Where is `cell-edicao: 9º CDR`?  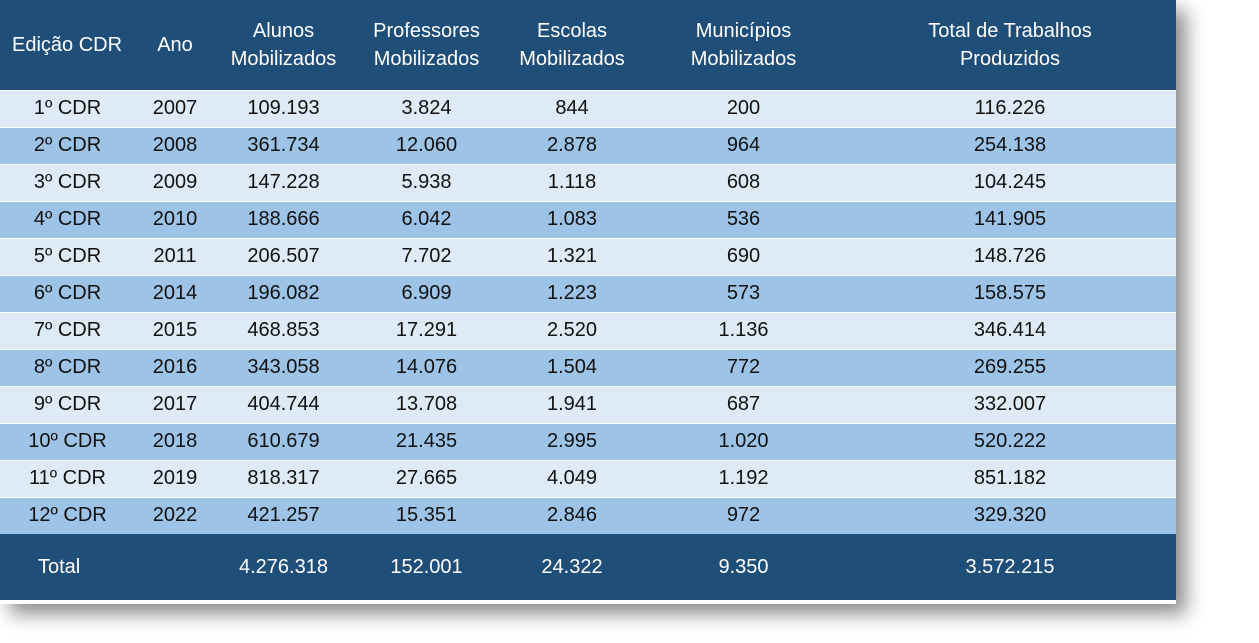 cell-edicao: 9º CDR is located at coordinates (67, 404).